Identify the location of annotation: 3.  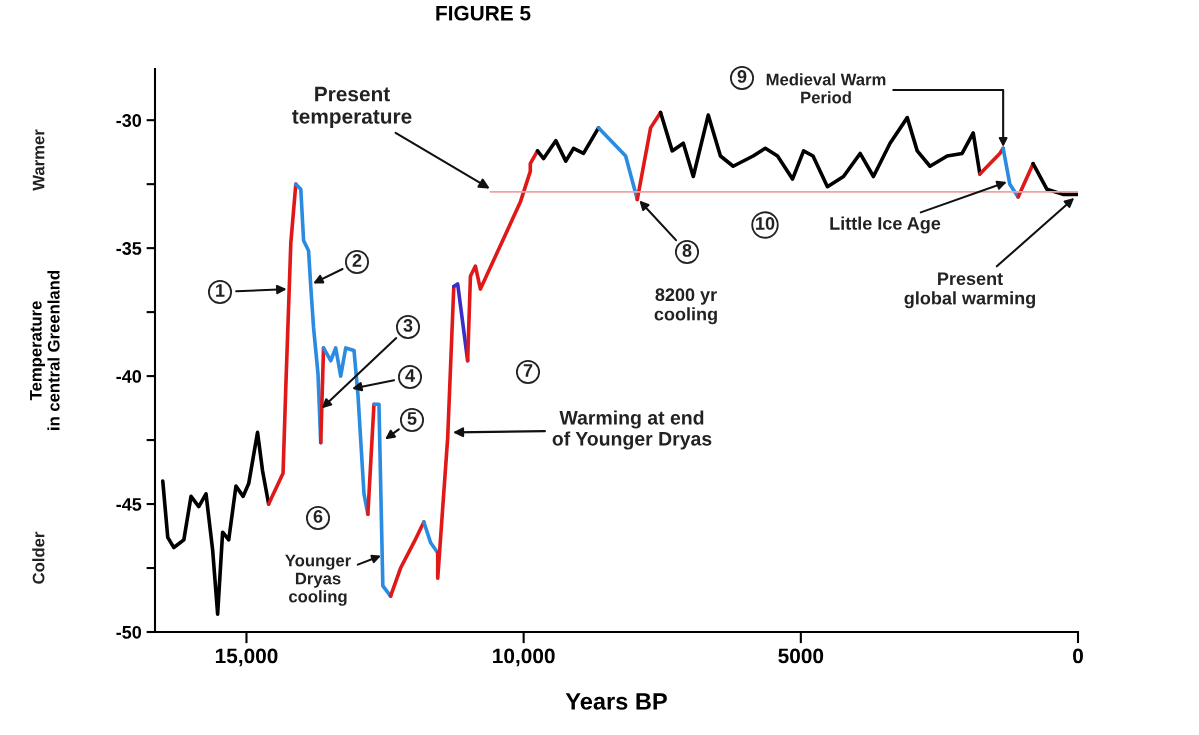
(408, 325).